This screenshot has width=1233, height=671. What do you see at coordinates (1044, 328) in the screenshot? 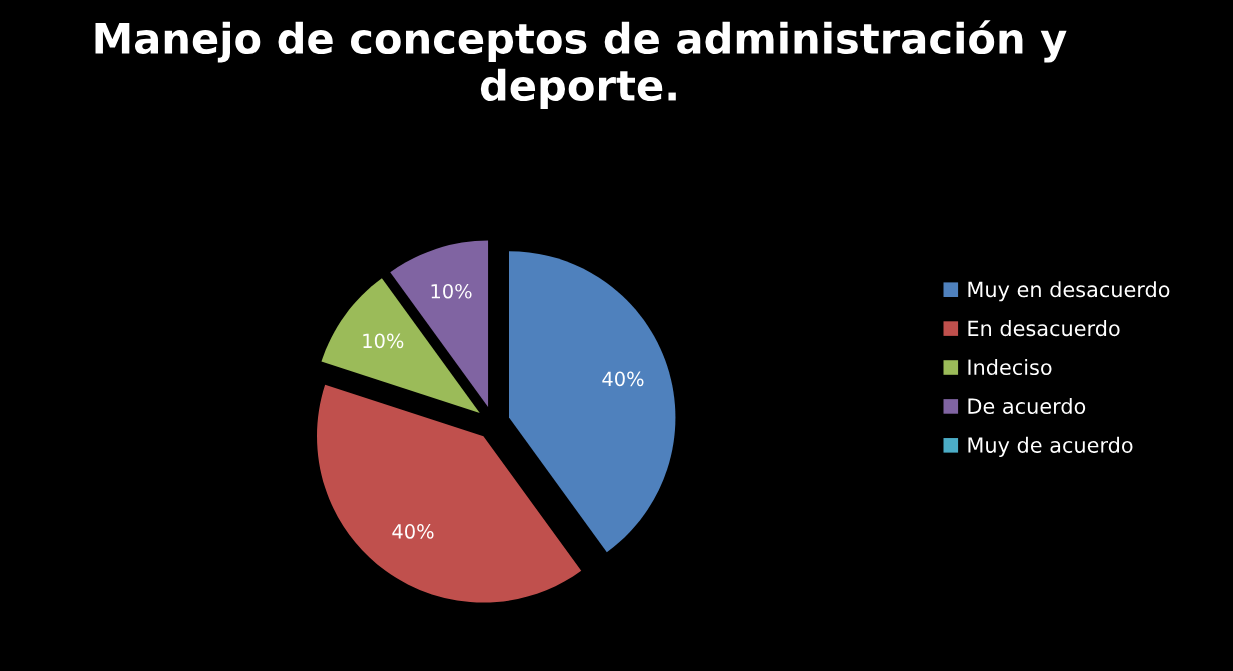
I see `legend-label: En desacuerdo` at bounding box center [1044, 328].